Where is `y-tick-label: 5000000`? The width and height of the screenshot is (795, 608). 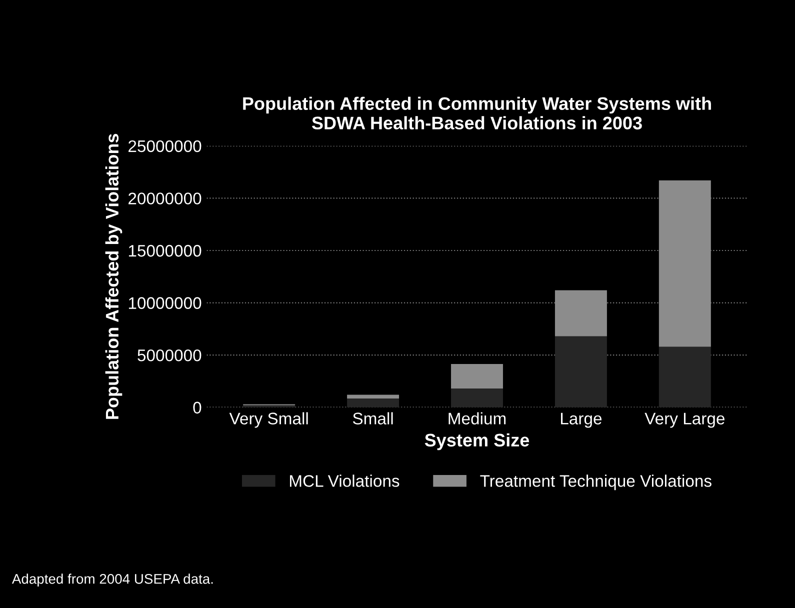 y-tick-label: 5000000 is located at coordinates (170, 355).